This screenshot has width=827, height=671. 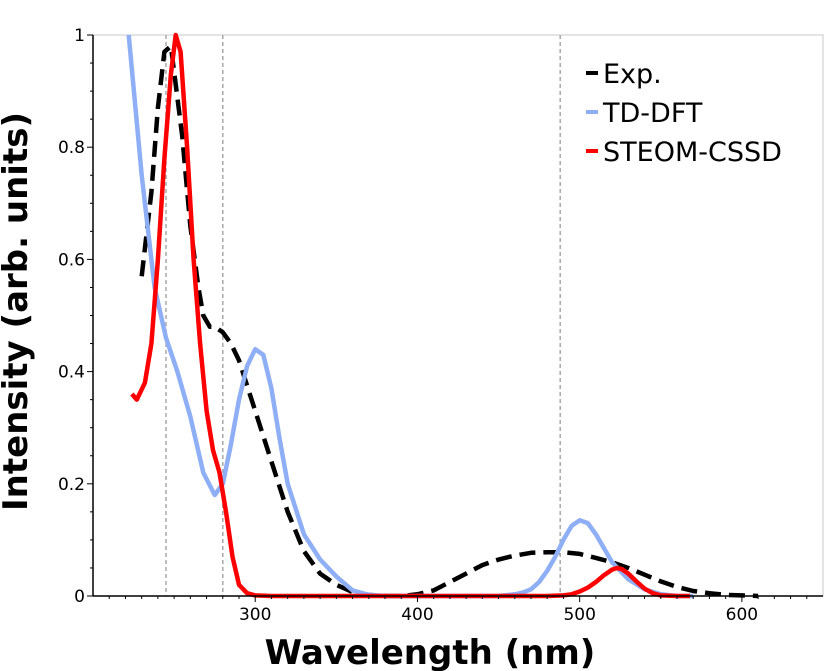 What do you see at coordinates (652, 113) in the screenshot?
I see `legend-label-td-dft: TD-DFT` at bounding box center [652, 113].